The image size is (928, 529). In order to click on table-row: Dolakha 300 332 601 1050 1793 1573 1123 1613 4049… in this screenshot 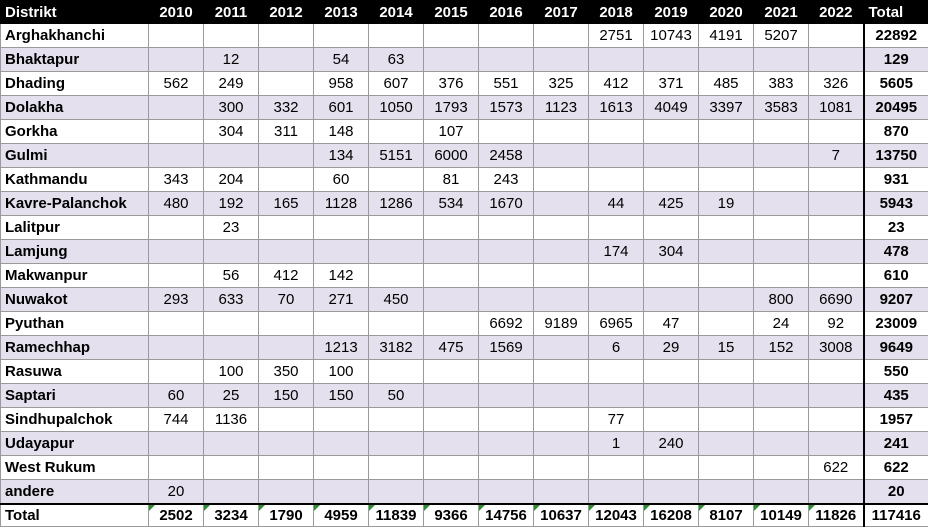, I will do `click(464, 107)`.